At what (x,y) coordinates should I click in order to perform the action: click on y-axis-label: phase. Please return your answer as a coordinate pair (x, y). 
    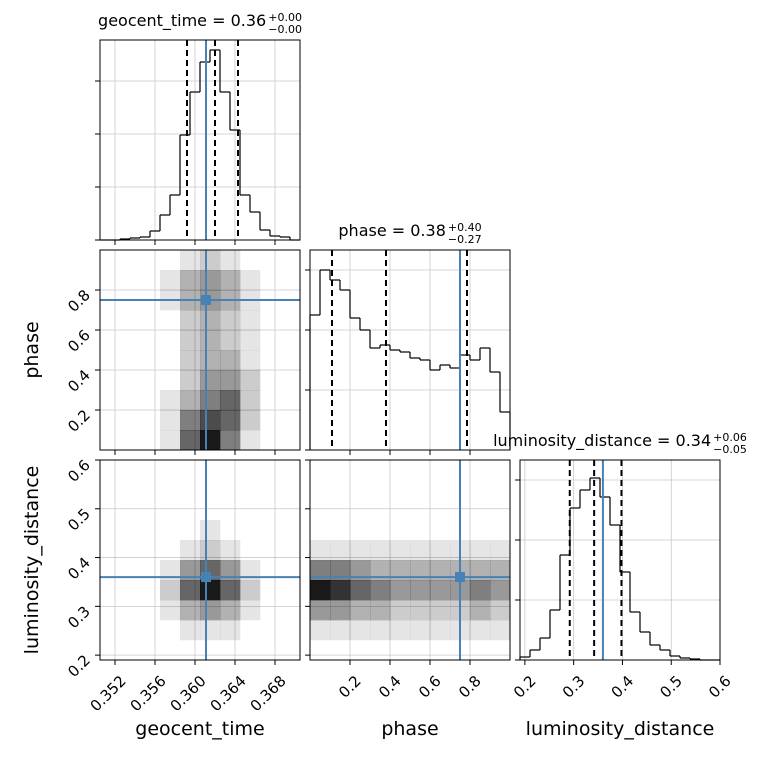
    Looking at the image, I should click on (32, 349).